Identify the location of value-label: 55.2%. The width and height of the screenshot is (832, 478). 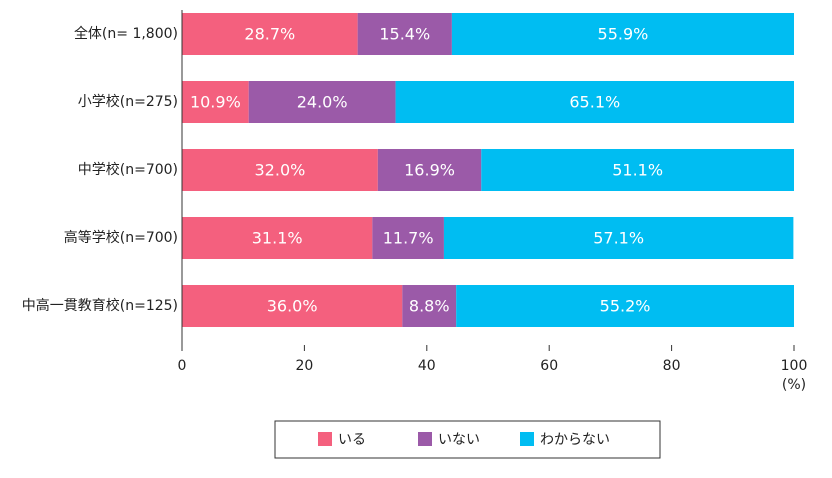
(625, 306).